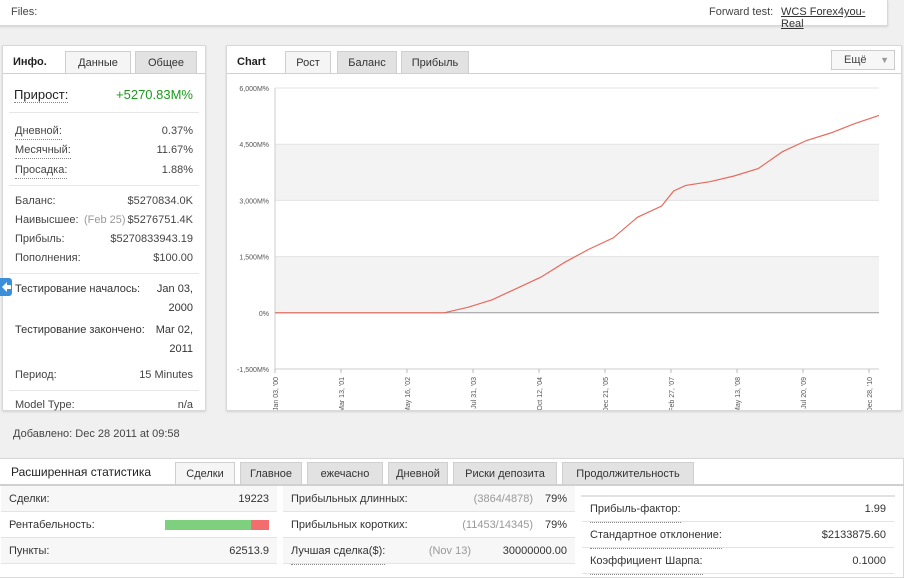 Image resolution: width=904 pixels, height=578 pixels. I want to click on test-start-value: Jan 03, 2000, so click(174, 298).